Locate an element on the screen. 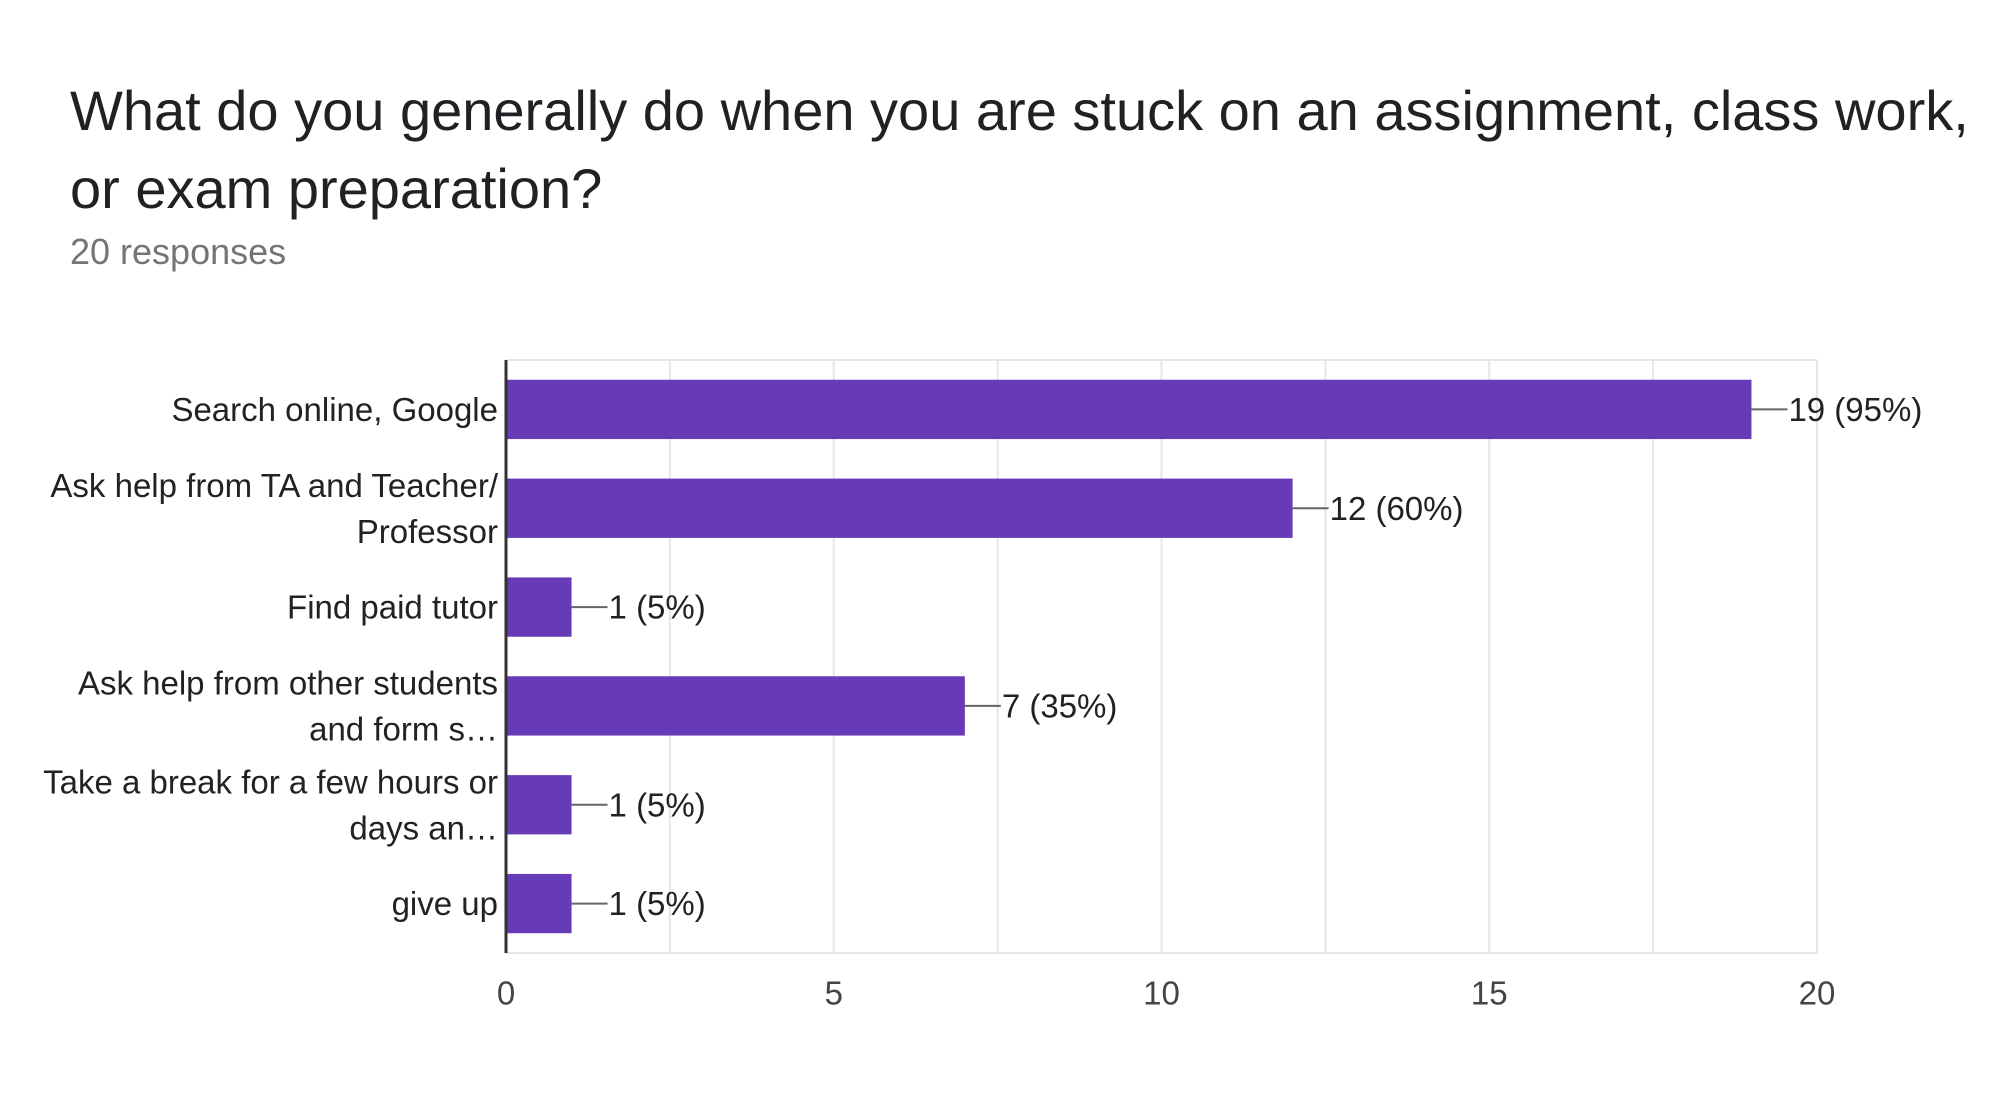 The height and width of the screenshot is (1115, 1999). category-label: Professor is located at coordinates (427, 531).